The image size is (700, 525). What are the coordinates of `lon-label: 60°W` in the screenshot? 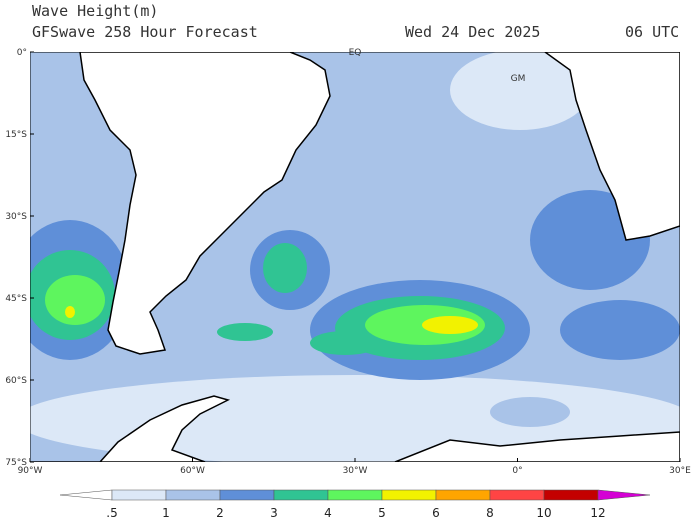 It's located at (192, 471).